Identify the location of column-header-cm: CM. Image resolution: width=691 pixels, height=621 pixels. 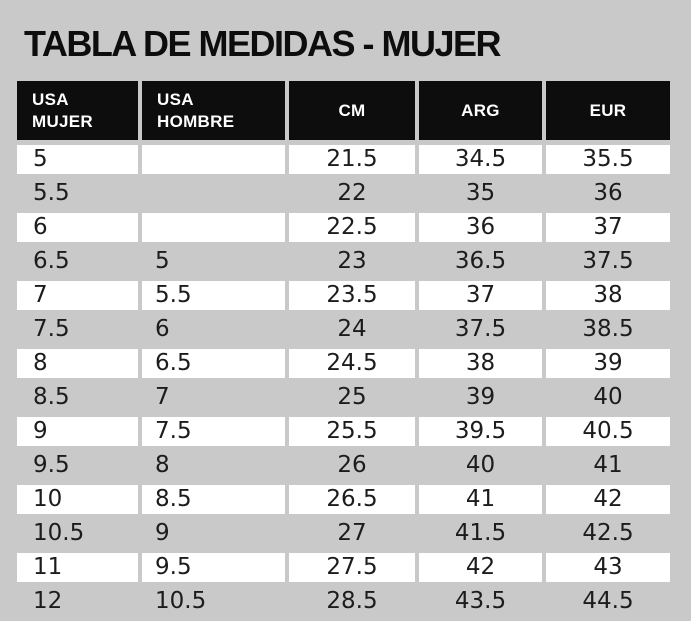
(352, 110).